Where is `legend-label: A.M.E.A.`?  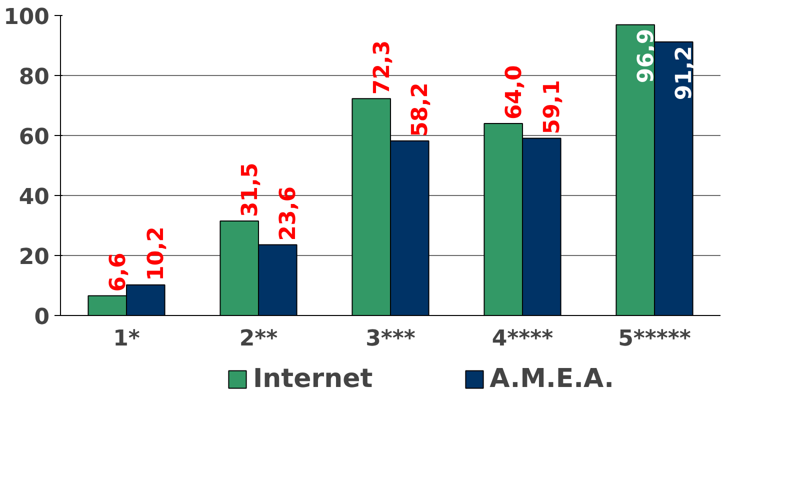 legend-label: A.M.E.A. is located at coordinates (552, 379).